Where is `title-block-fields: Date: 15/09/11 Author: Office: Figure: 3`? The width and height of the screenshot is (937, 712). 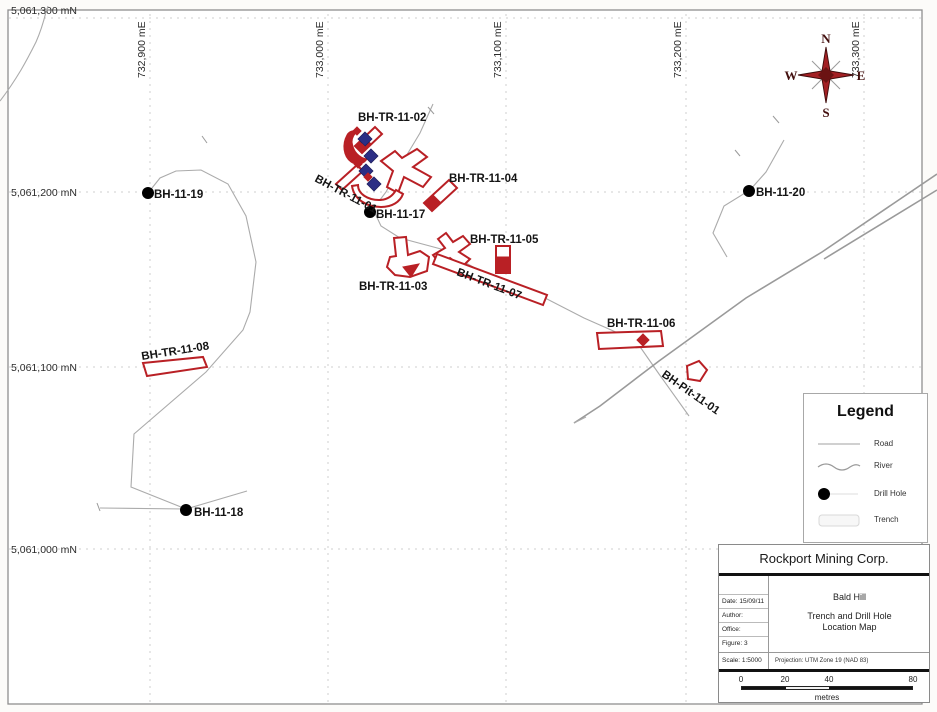 title-block-fields: Date: 15/09/11 Author: Office: Figure: 3 is located at coordinates (744, 614).